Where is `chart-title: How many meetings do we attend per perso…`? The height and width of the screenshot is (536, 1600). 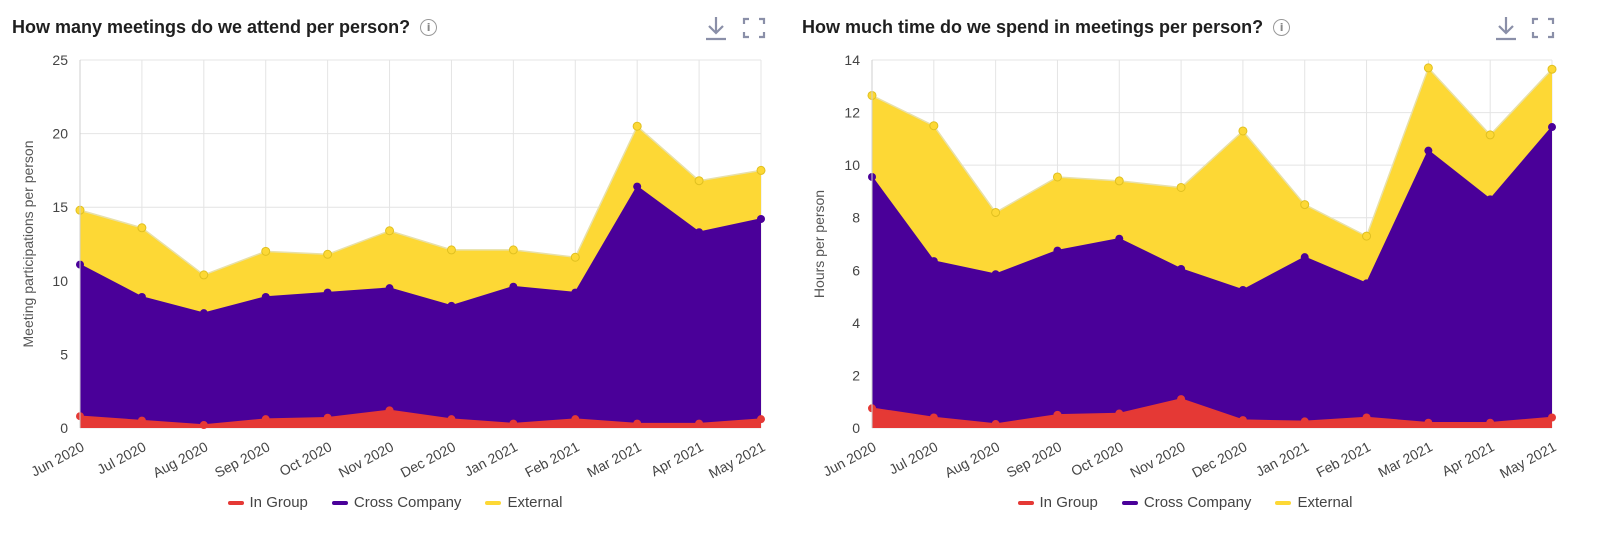 chart-title: How many meetings do we attend per perso… is located at coordinates (225, 27).